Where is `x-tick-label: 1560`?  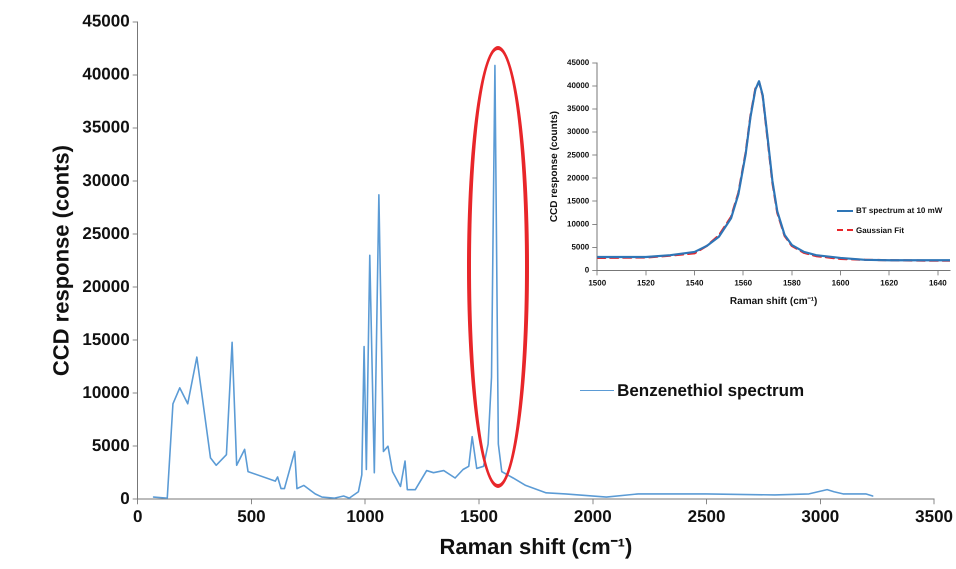 x-tick-label: 1560 is located at coordinates (743, 283).